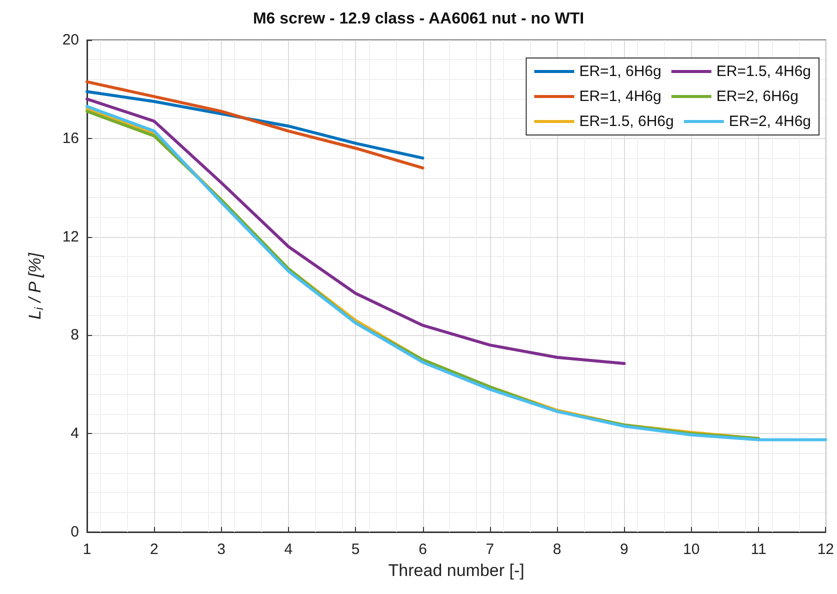 The height and width of the screenshot is (594, 837). Describe the element at coordinates (626, 121) in the screenshot. I see `legend-label: ER=1.5, 6H6g` at that location.